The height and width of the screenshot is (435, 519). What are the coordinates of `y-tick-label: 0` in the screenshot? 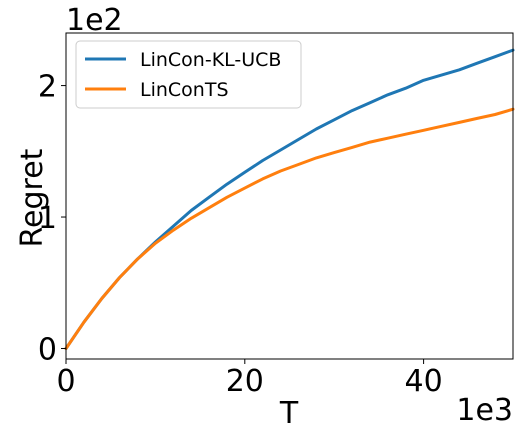 It's located at (47, 349).